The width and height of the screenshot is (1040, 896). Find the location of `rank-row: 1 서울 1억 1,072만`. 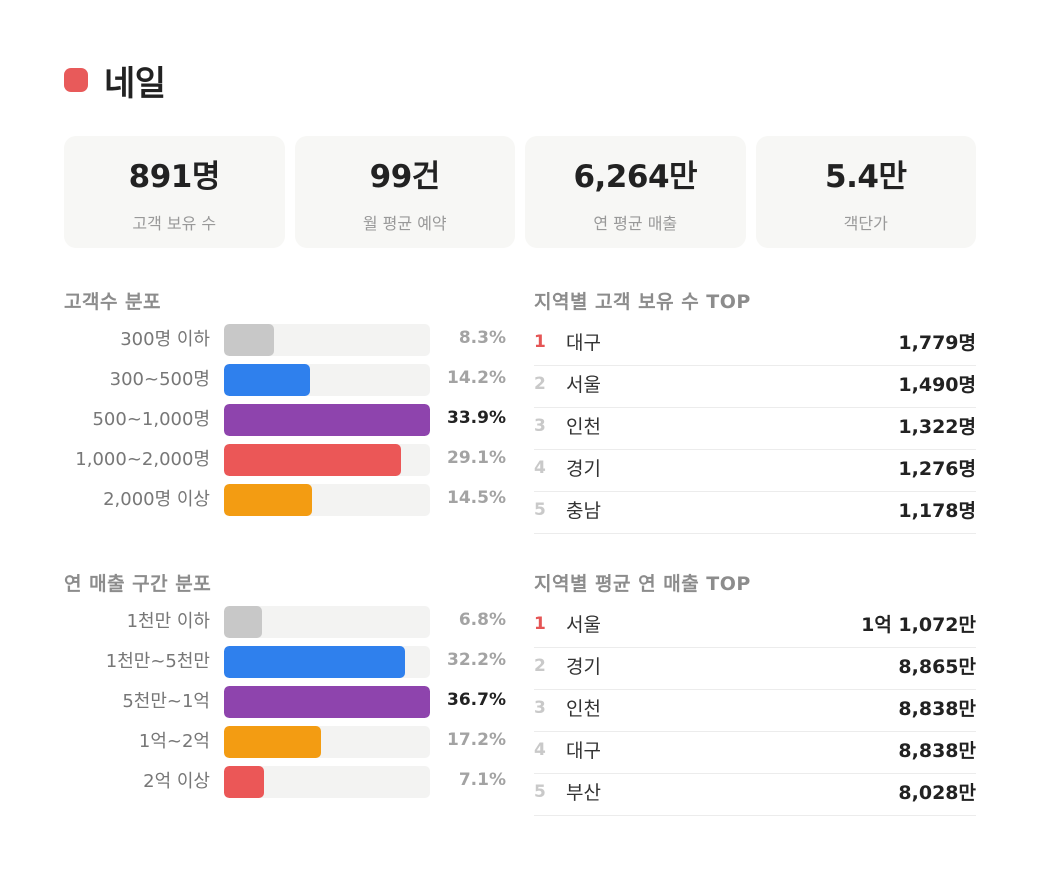

rank-row: 1 서울 1억 1,072만 is located at coordinates (755, 627).